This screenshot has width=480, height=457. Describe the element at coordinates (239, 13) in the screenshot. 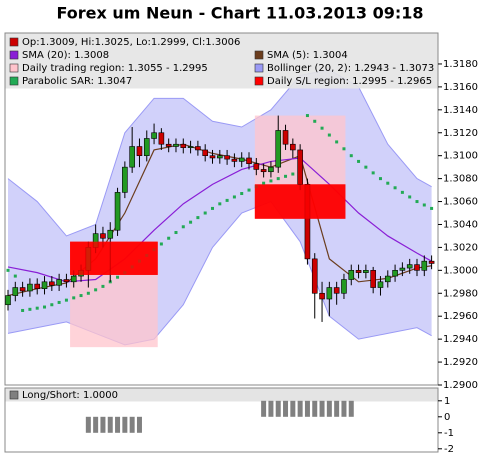

I see `chart-title: Forex um Neun - Chart 11.03.2013 09:18` at that location.